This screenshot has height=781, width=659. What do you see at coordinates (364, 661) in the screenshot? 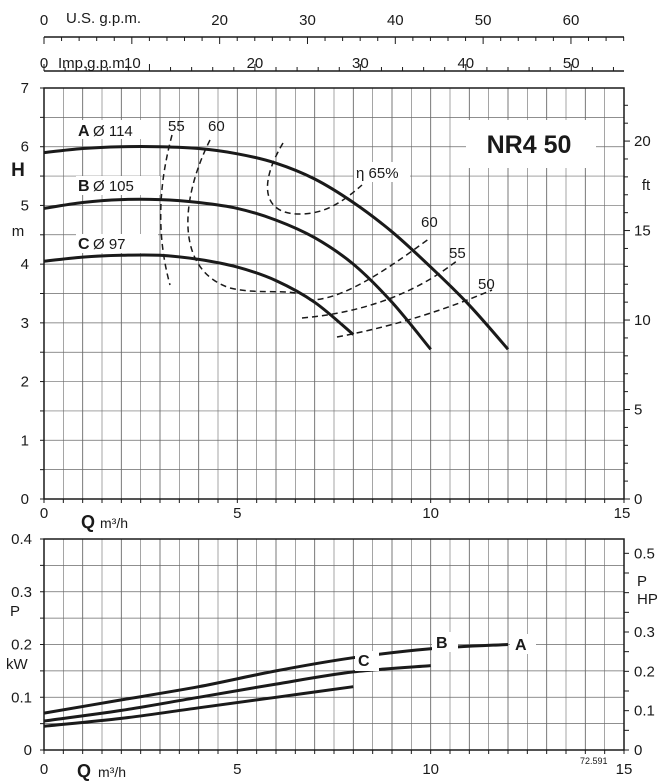
I see `power-label-c: C` at bounding box center [364, 661].